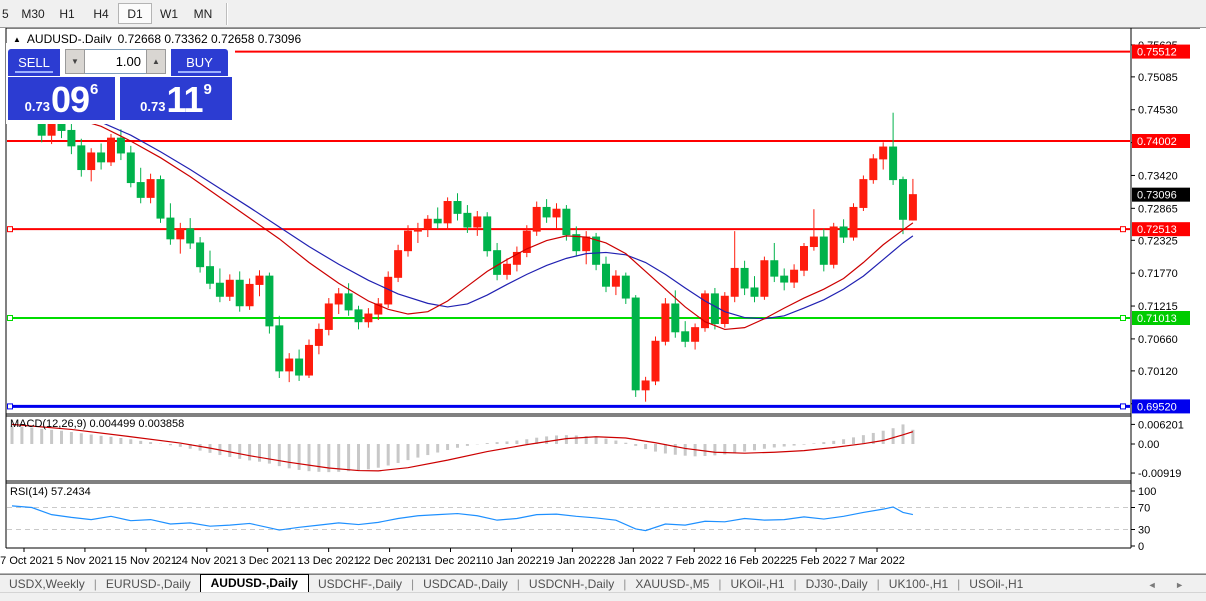  What do you see at coordinates (571, 584) in the screenshot?
I see `tab-usdcnh-daily: USDCNH-,Daily` at bounding box center [571, 584].